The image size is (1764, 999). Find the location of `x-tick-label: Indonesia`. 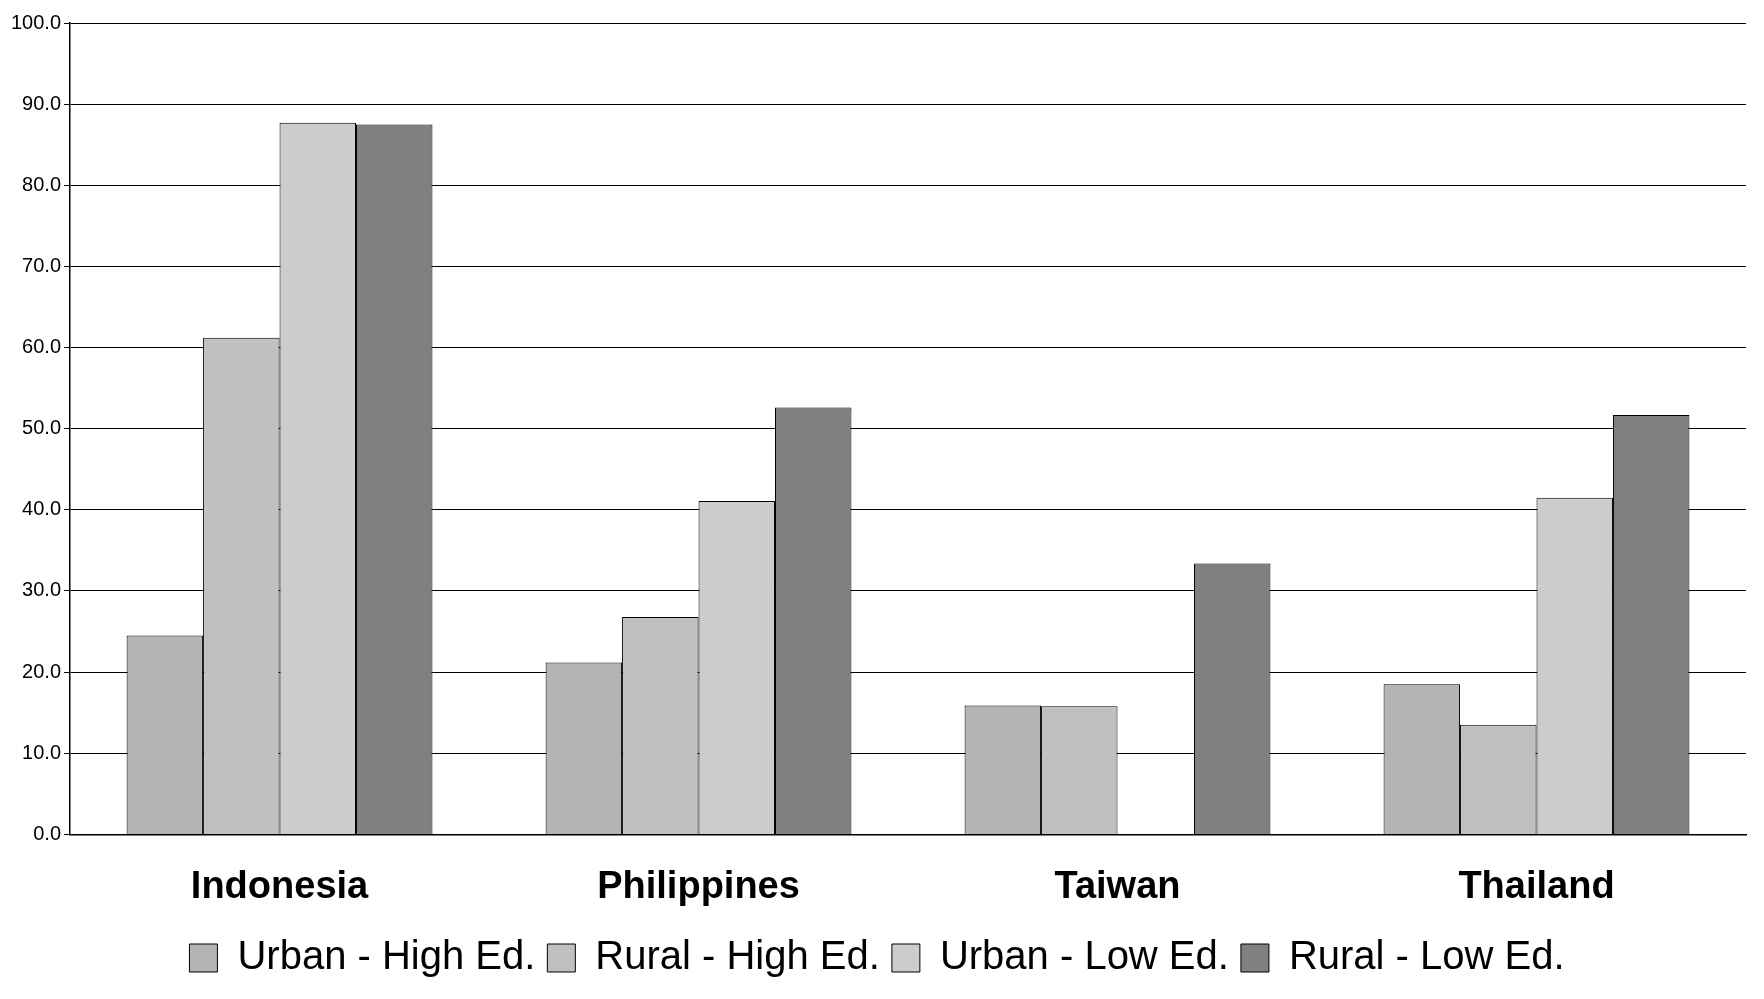

x-tick-label: Indonesia is located at coordinates (280, 884).